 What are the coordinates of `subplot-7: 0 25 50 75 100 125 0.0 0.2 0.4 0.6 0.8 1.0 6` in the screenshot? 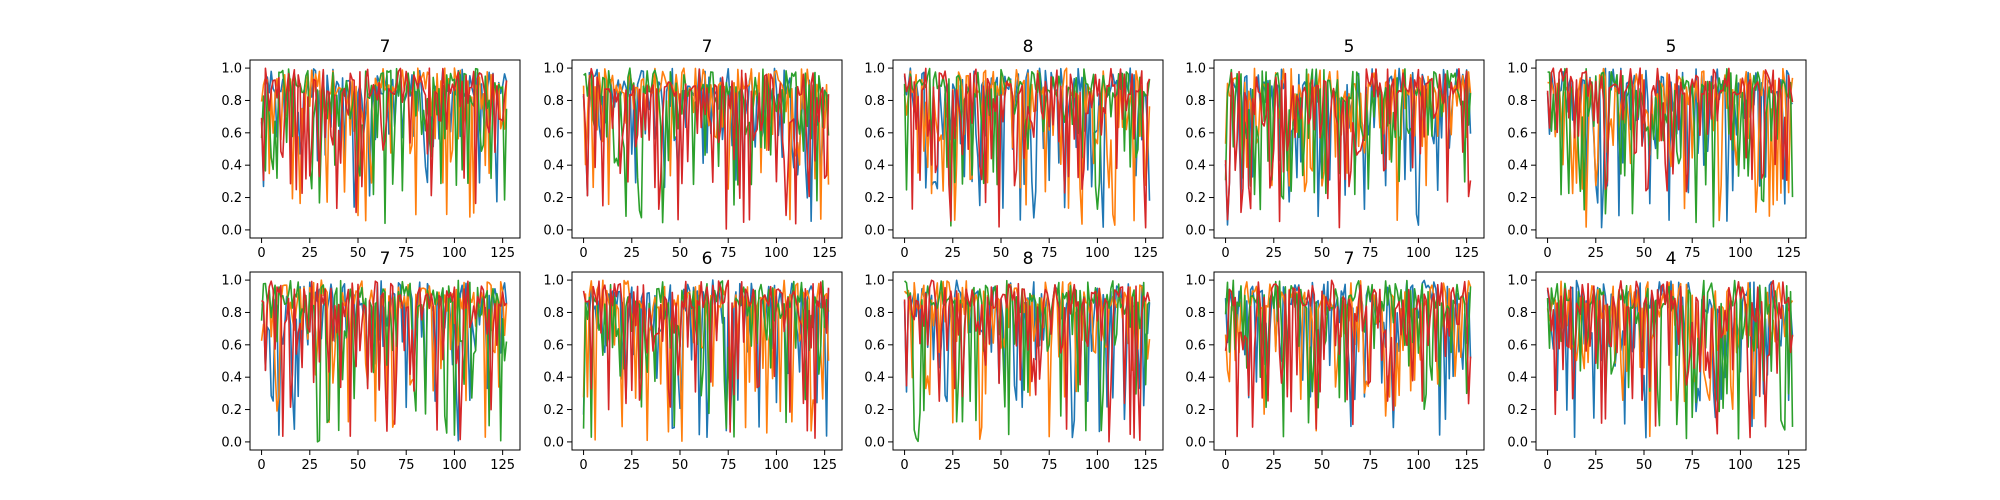 It's located at (693, 361).